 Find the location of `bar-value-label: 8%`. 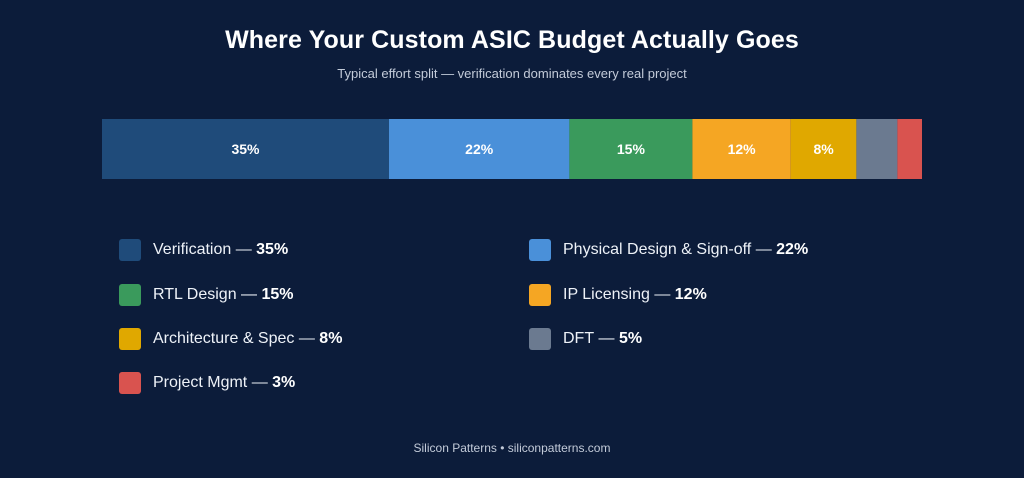

bar-value-label: 8% is located at coordinates (823, 149).